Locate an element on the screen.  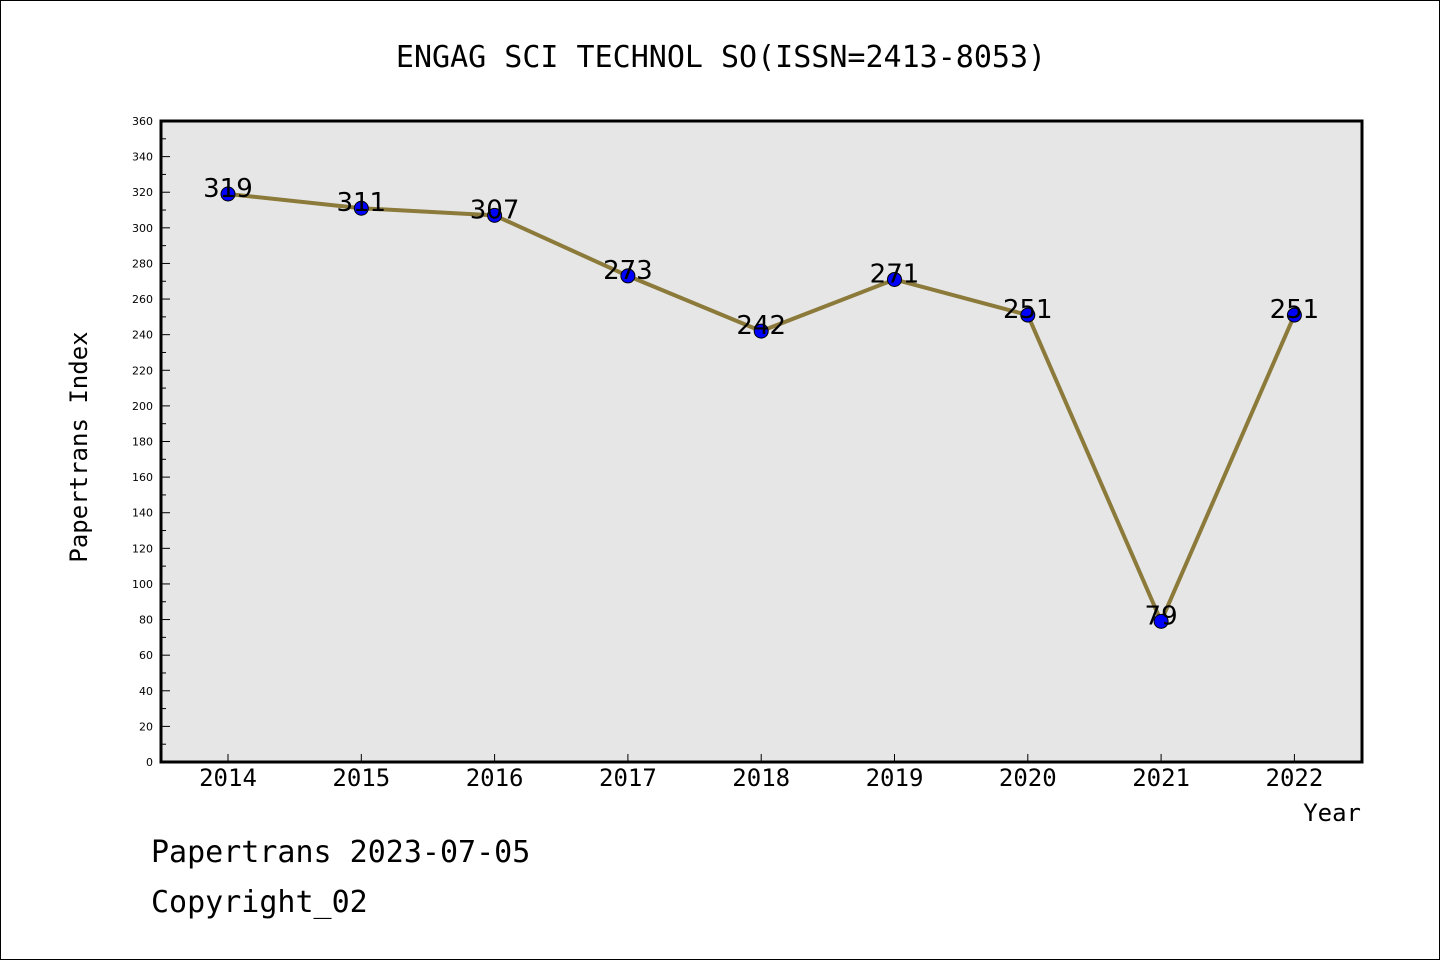
y-axis-label: Papertrans Index is located at coordinates (79, 446).